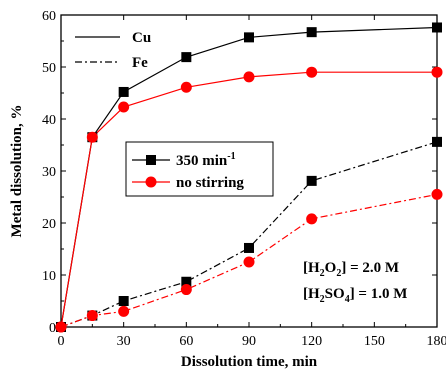 The height and width of the screenshot is (371, 446). I want to click on x-tick-label: 180, so click(436, 341).